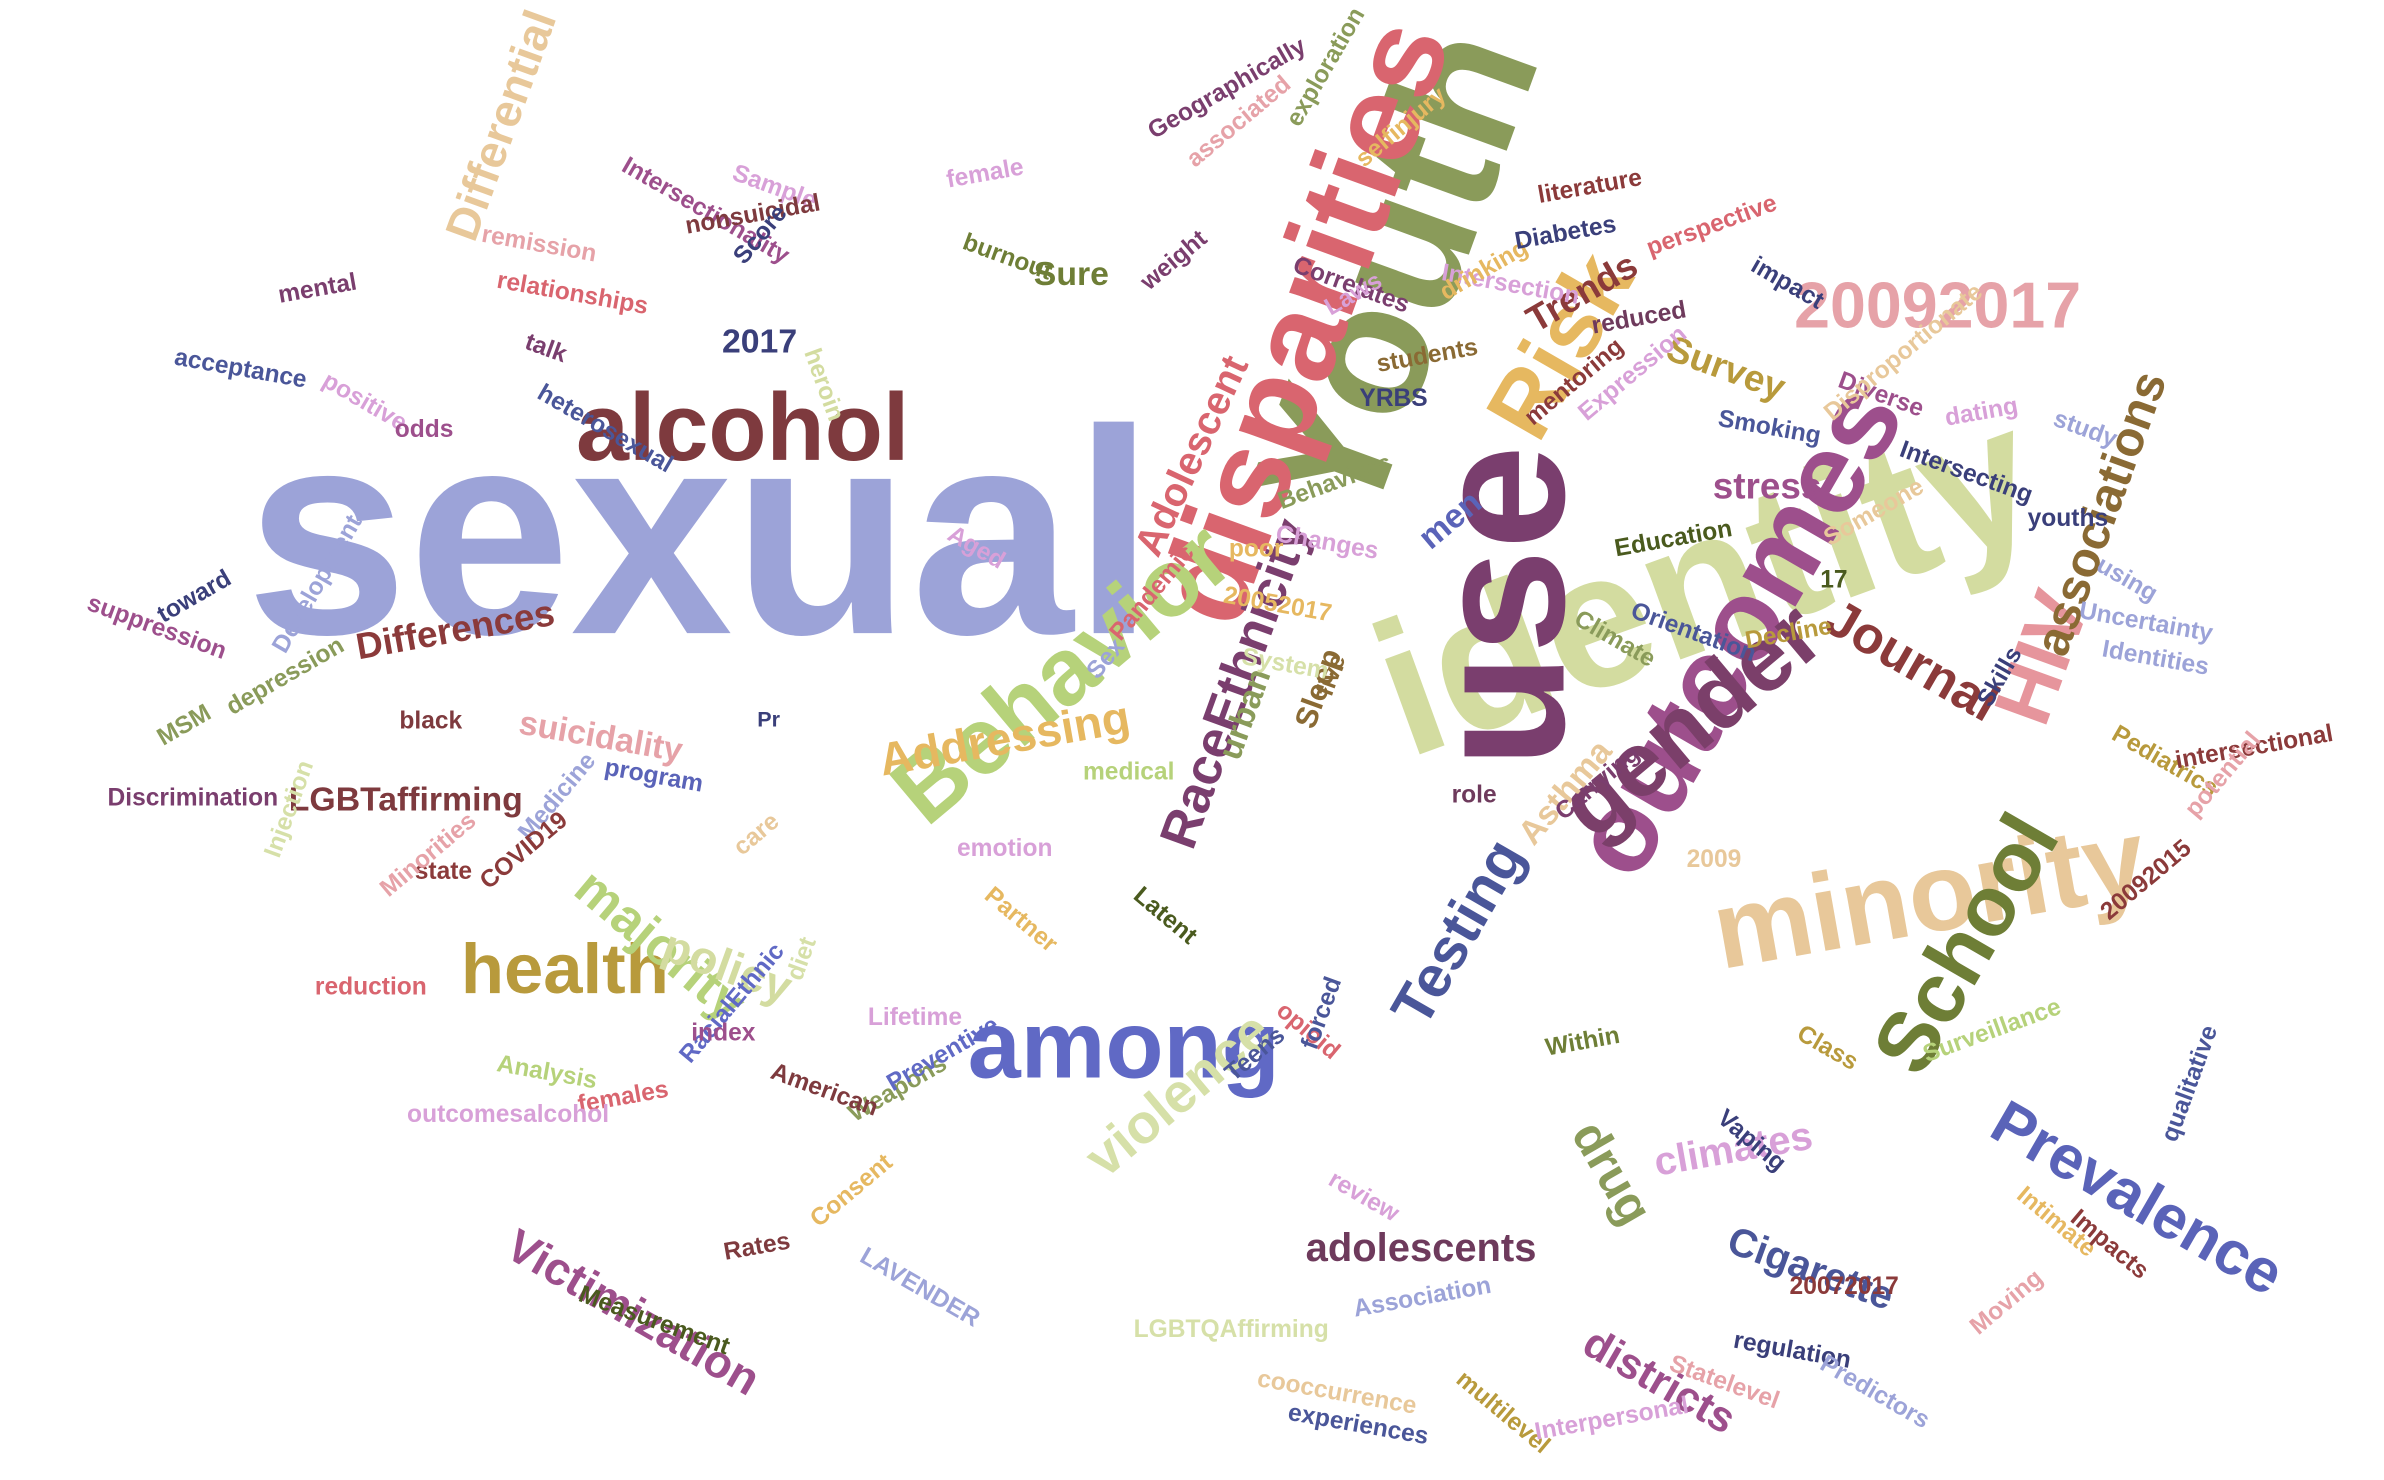 This screenshot has width=2384, height=1480. What do you see at coordinates (1071, 274) in the screenshot?
I see `word-sure: Sure` at bounding box center [1071, 274].